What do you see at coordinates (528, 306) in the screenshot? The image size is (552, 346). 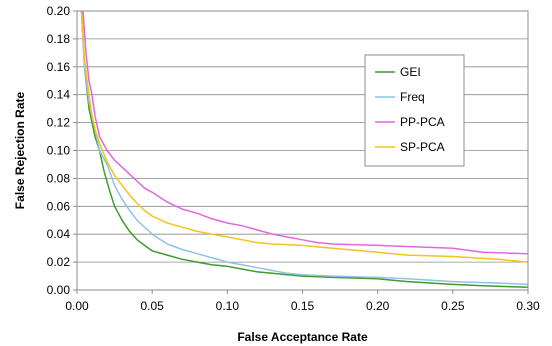 I see `x-tick-label: 0.30` at bounding box center [528, 306].